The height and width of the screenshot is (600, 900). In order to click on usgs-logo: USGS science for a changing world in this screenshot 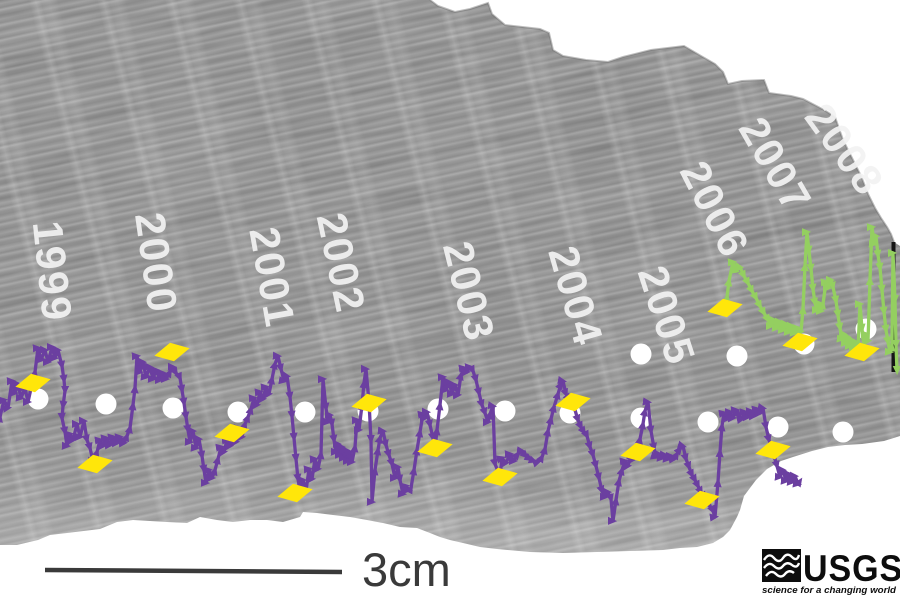, I will do `click(831, 572)`.